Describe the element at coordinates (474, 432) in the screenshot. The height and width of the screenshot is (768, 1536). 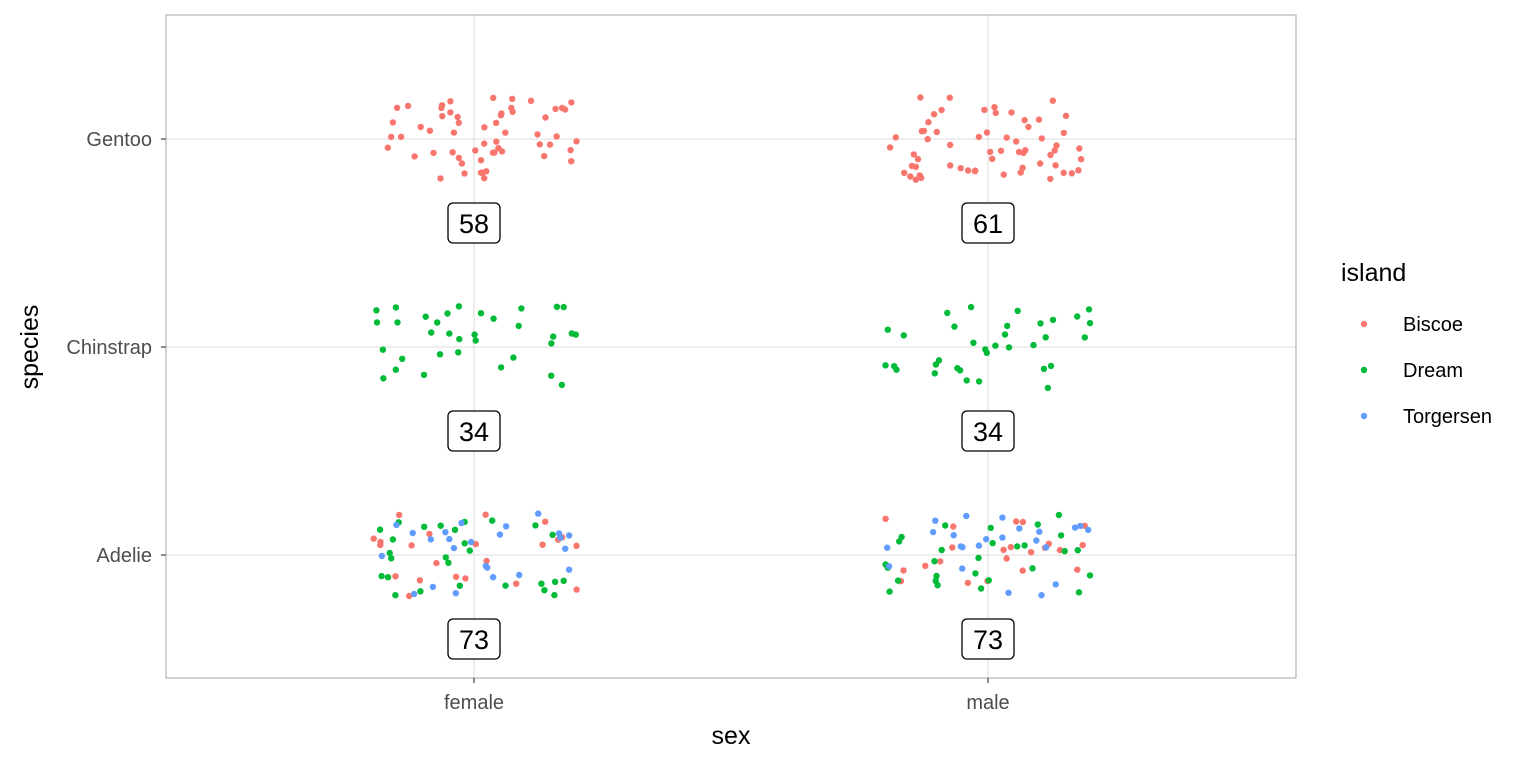
I see `count-label-female-chinstrap: 34` at that location.